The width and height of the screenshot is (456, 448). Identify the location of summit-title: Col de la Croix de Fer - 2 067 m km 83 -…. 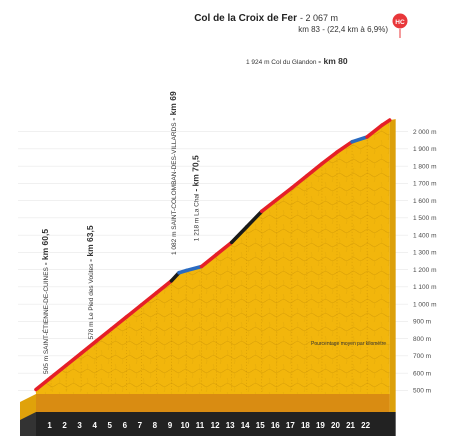
(291, 23).